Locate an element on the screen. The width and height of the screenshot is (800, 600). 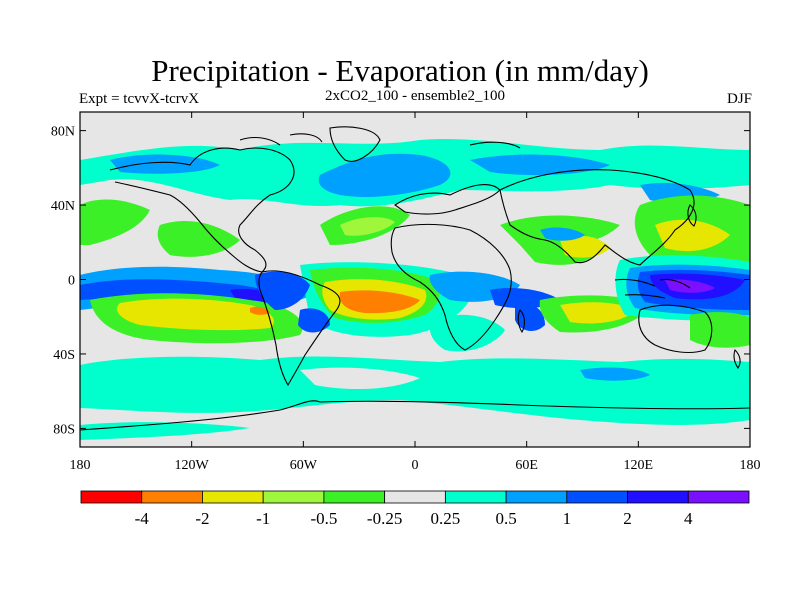
contour-yellow-india is located at coordinates (585, 246).